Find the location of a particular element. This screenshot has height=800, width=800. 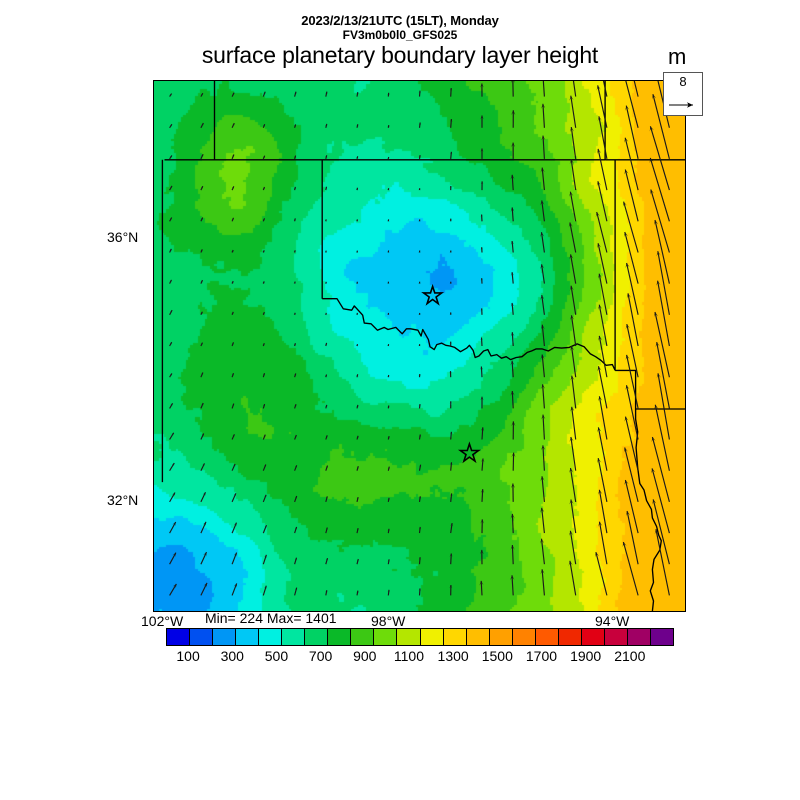

colorbar-segments is located at coordinates (420, 637).